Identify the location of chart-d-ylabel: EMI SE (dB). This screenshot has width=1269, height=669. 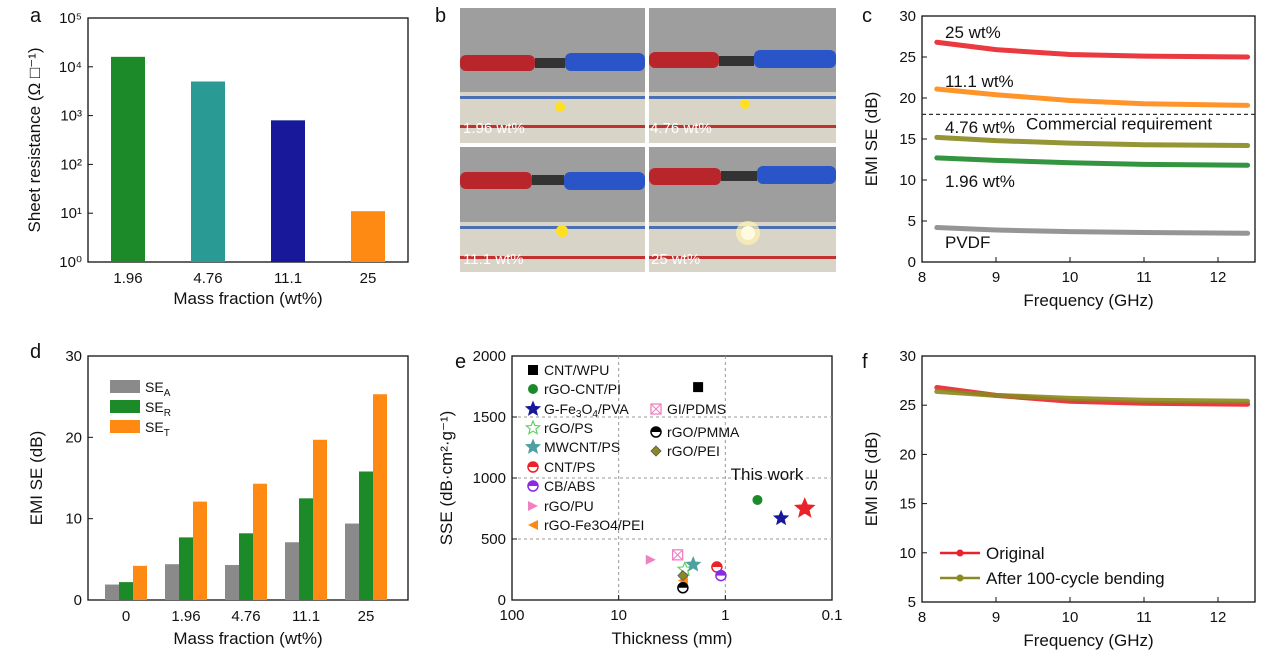
(36, 478).